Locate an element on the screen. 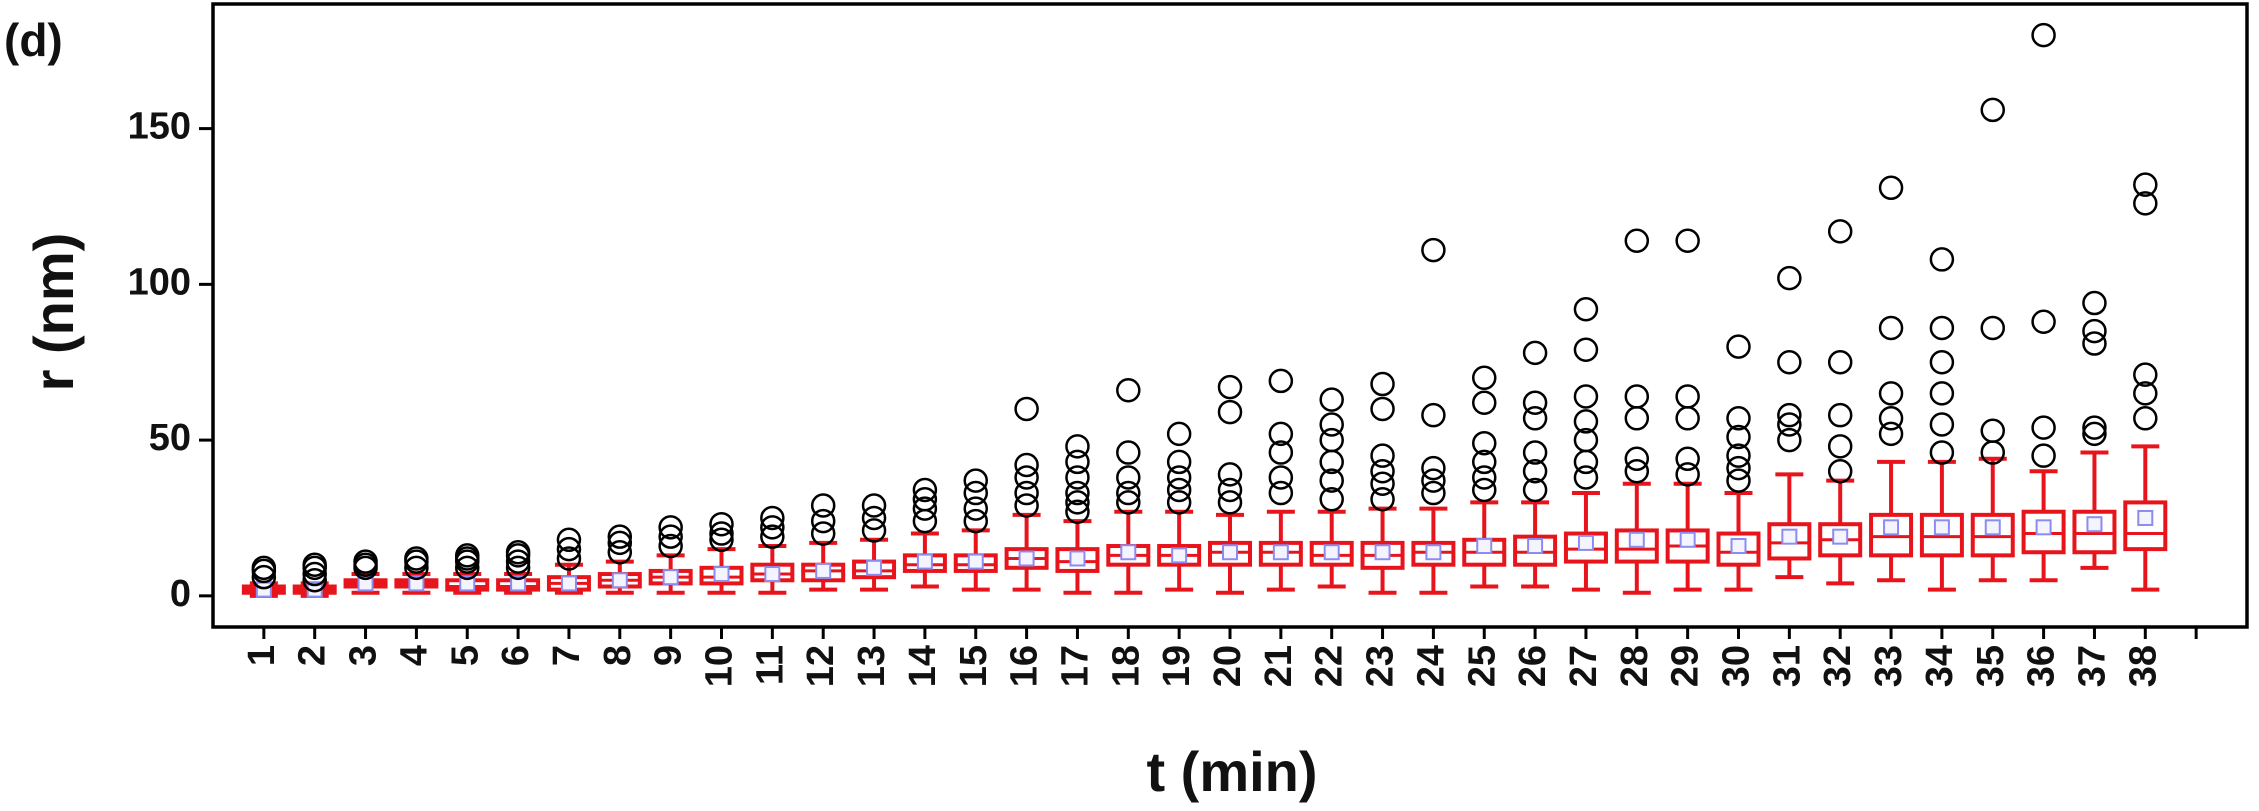 The height and width of the screenshot is (811, 2259). x-tick-label: 36 is located at coordinates (2042, 666).